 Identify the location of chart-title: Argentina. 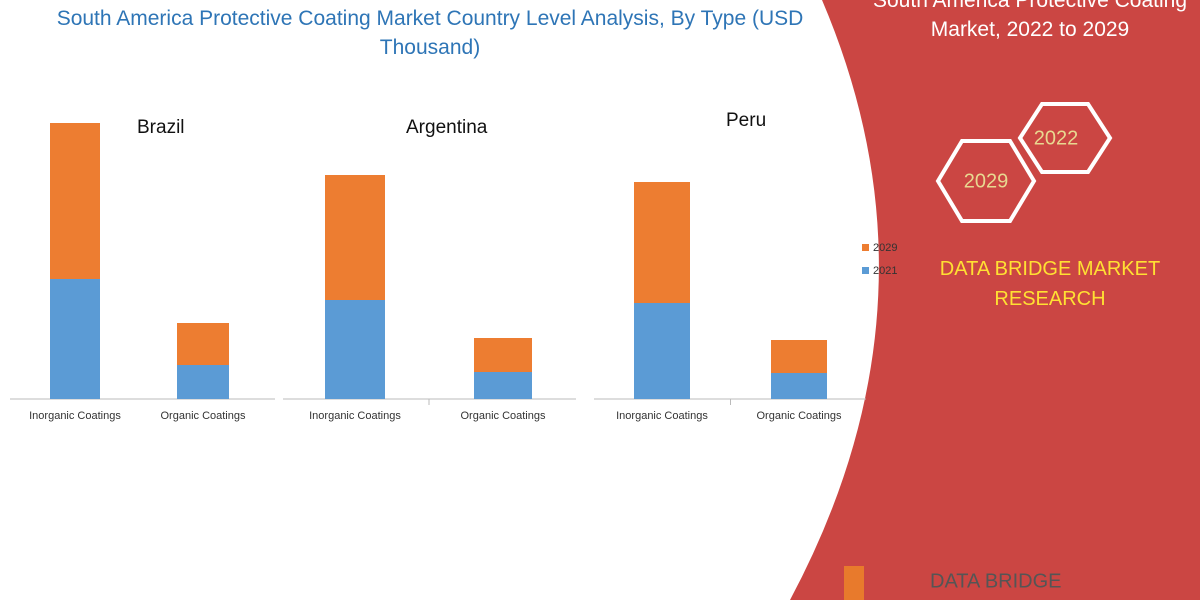
(447, 127).